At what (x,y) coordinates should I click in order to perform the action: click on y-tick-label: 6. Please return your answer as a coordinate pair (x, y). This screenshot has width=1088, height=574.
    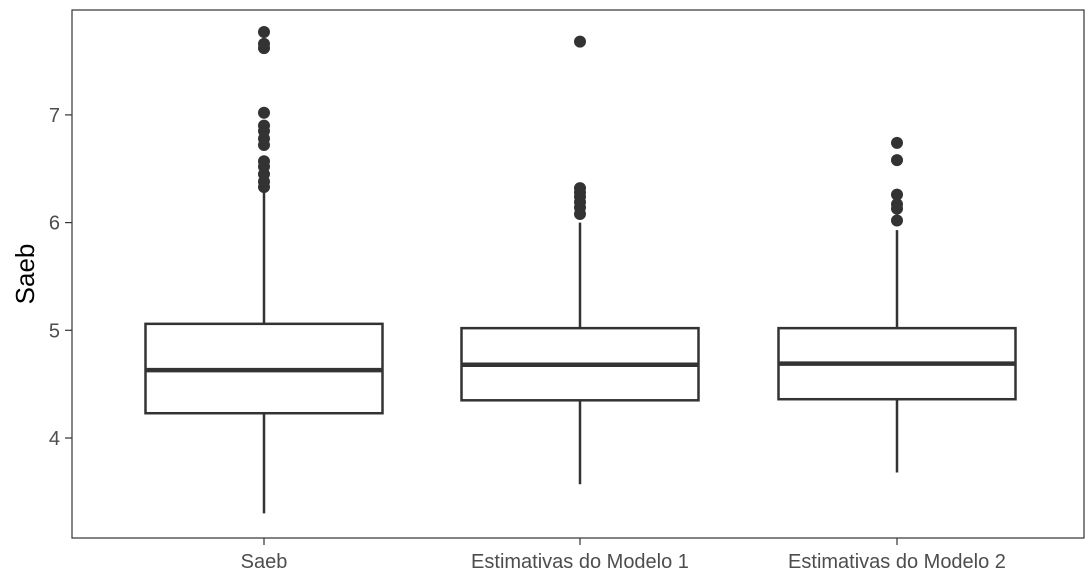
    Looking at the image, I should click on (54, 224).